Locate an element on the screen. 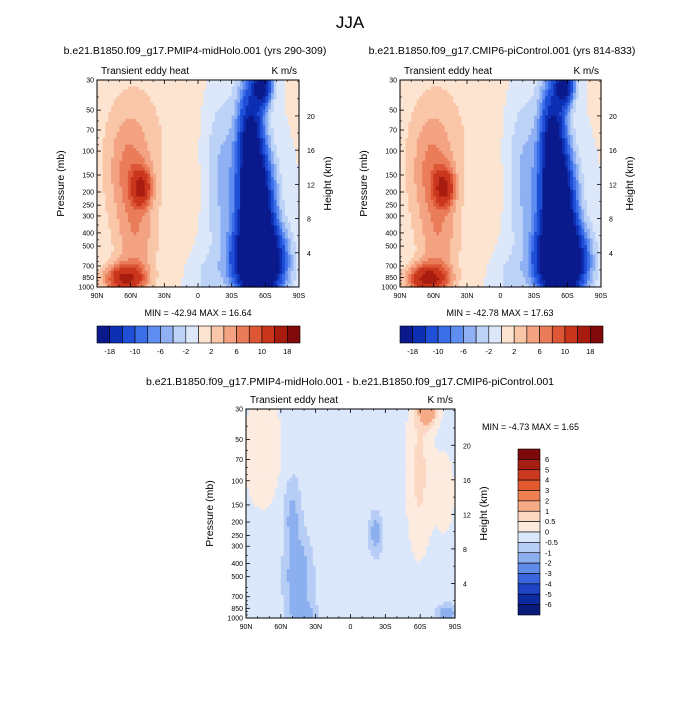 This screenshot has height=705, width=700. x-tick-label: 30S is located at coordinates (231, 296).